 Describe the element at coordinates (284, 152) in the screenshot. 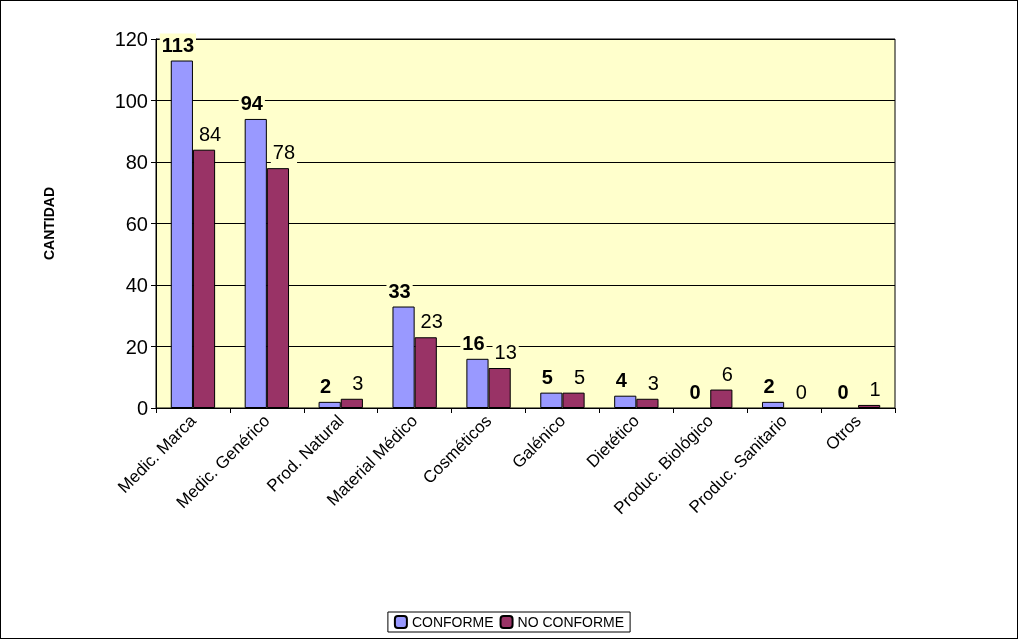

I see `data-label: 78` at that location.